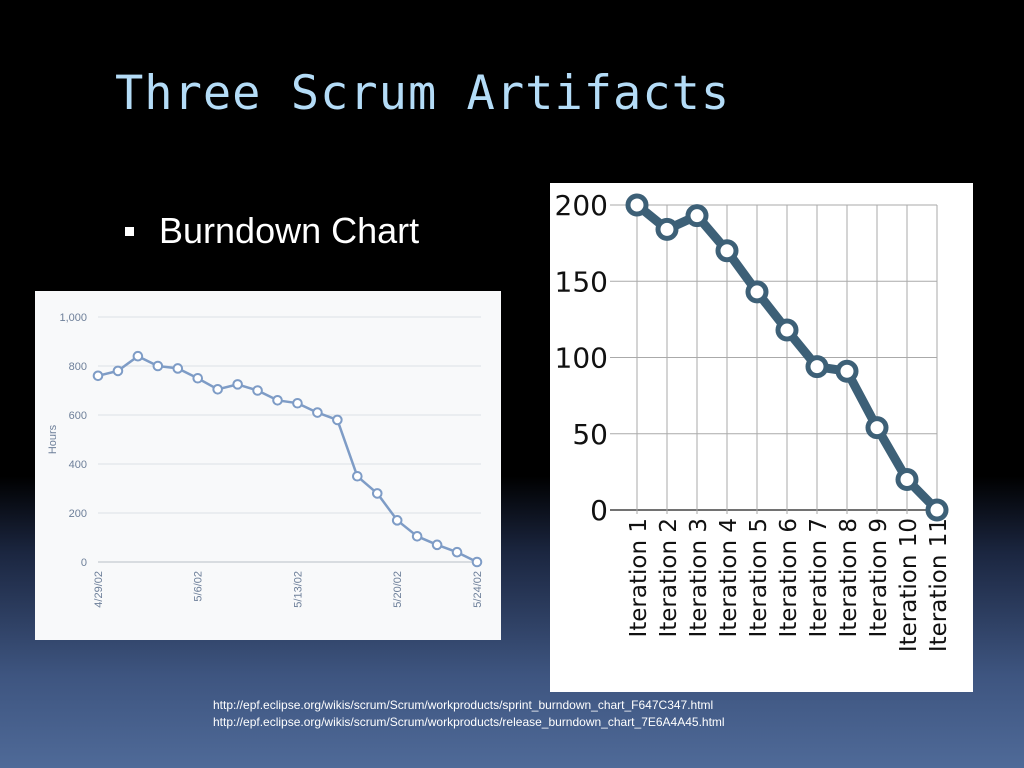 This screenshot has width=1024, height=768. What do you see at coordinates (581, 281) in the screenshot?
I see `y-tick-label: 150` at bounding box center [581, 281].